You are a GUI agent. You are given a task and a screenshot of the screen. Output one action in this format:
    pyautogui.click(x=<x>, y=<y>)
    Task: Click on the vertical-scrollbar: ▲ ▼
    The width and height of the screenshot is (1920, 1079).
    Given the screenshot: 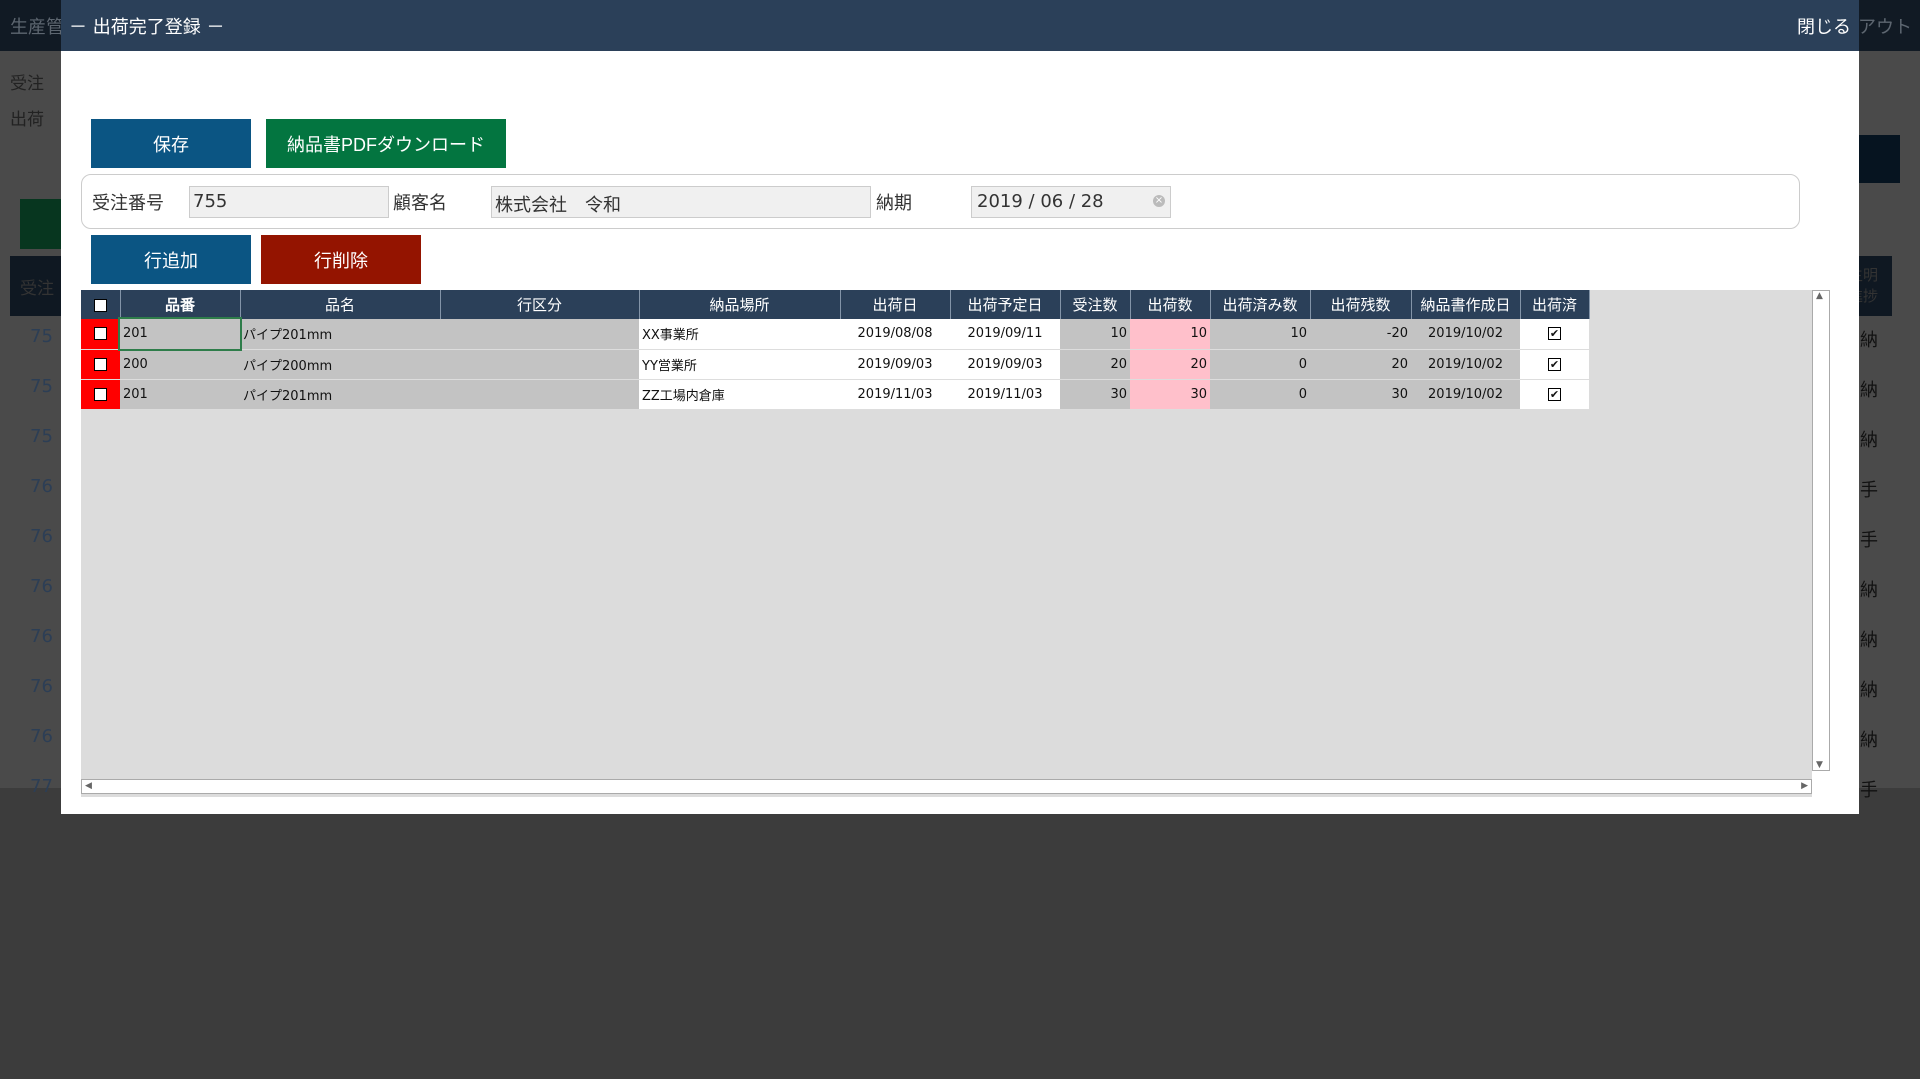 What is the action you would take?
    pyautogui.click(x=1821, y=530)
    